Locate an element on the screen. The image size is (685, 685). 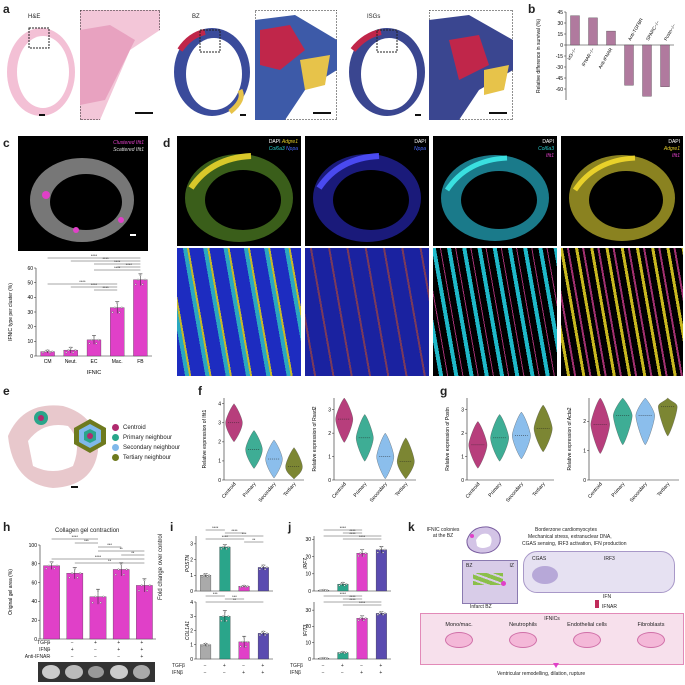
d-l2a: DAPI is located at coordinates (420, 142).